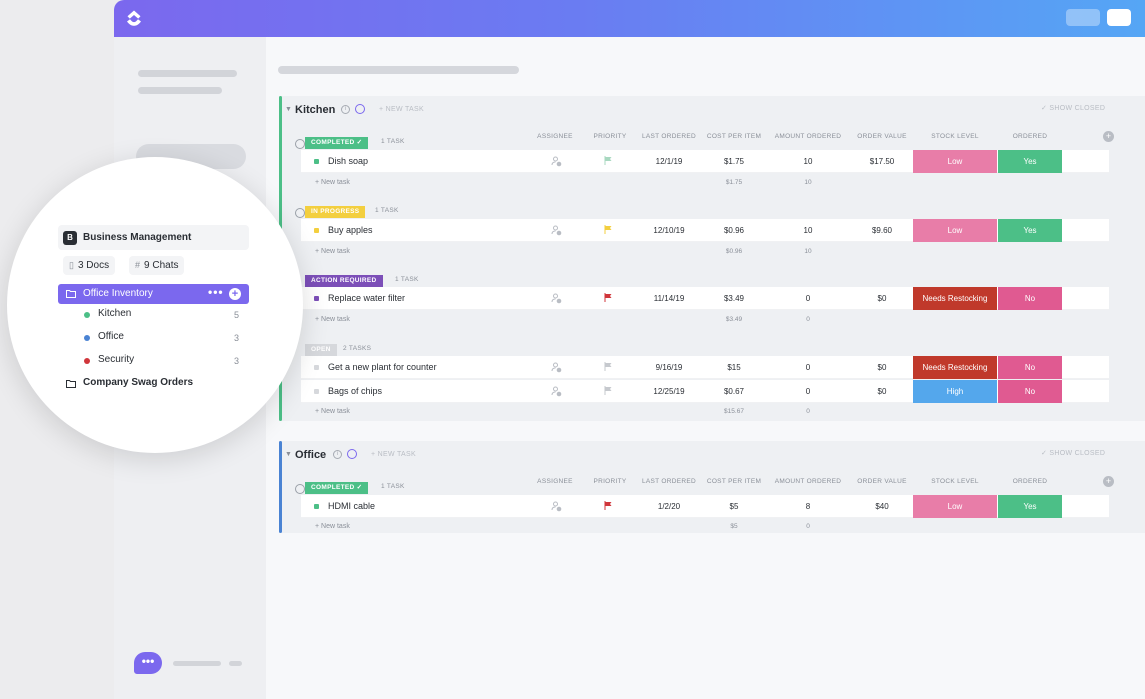 This screenshot has height=699, width=1145. Describe the element at coordinates (280, 487) in the screenshot. I see `group-color-bar` at that location.